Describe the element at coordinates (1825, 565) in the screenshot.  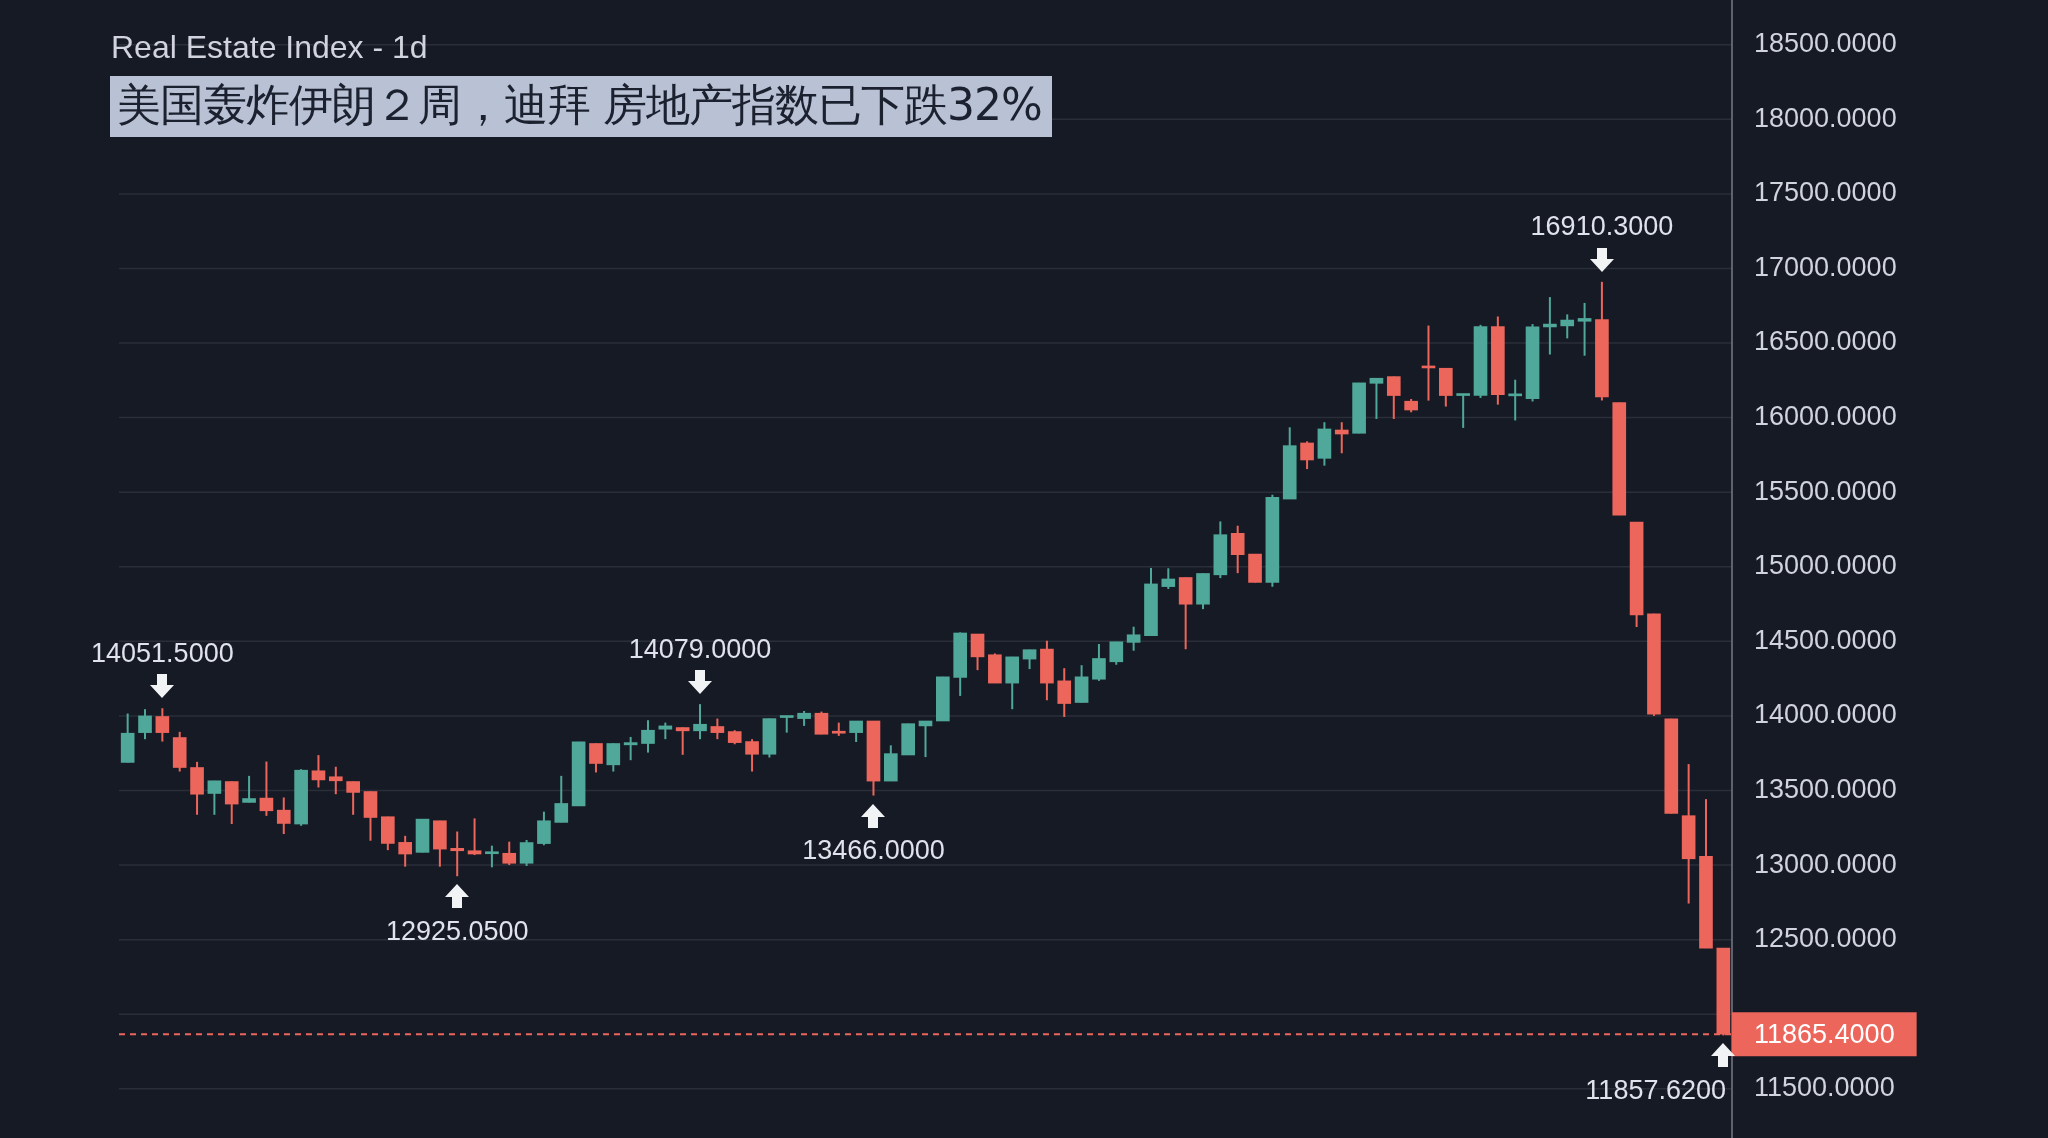
I see `y-tick-label: 15000.0000` at that location.